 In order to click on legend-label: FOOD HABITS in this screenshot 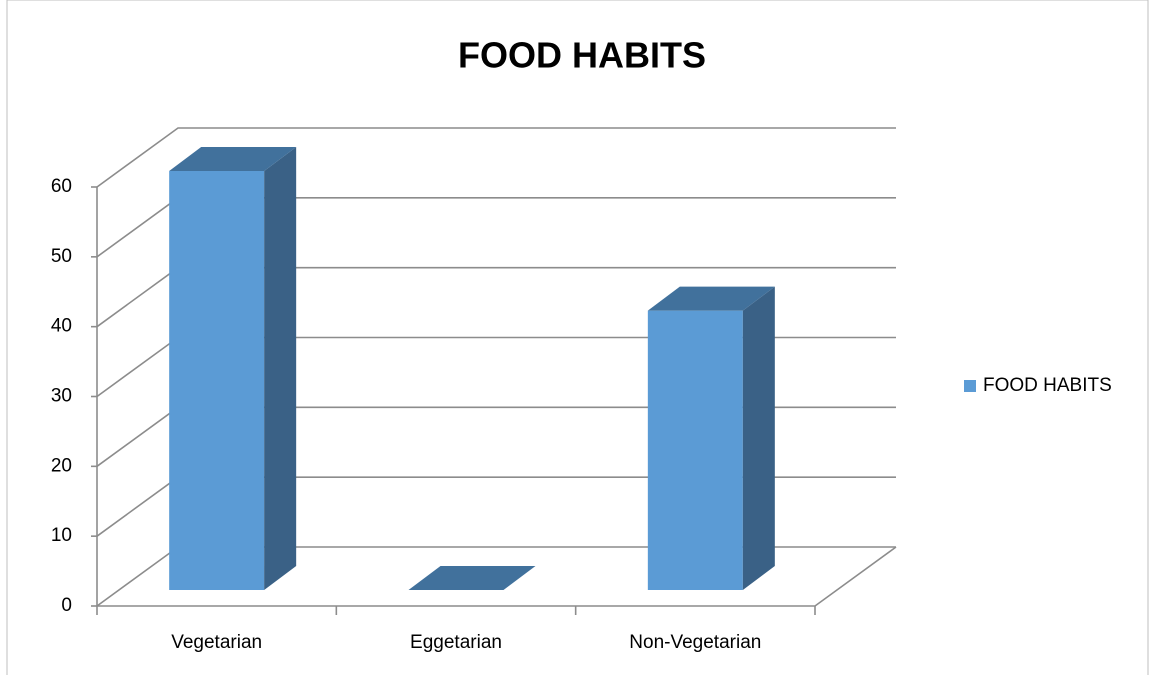, I will do `click(1047, 385)`.